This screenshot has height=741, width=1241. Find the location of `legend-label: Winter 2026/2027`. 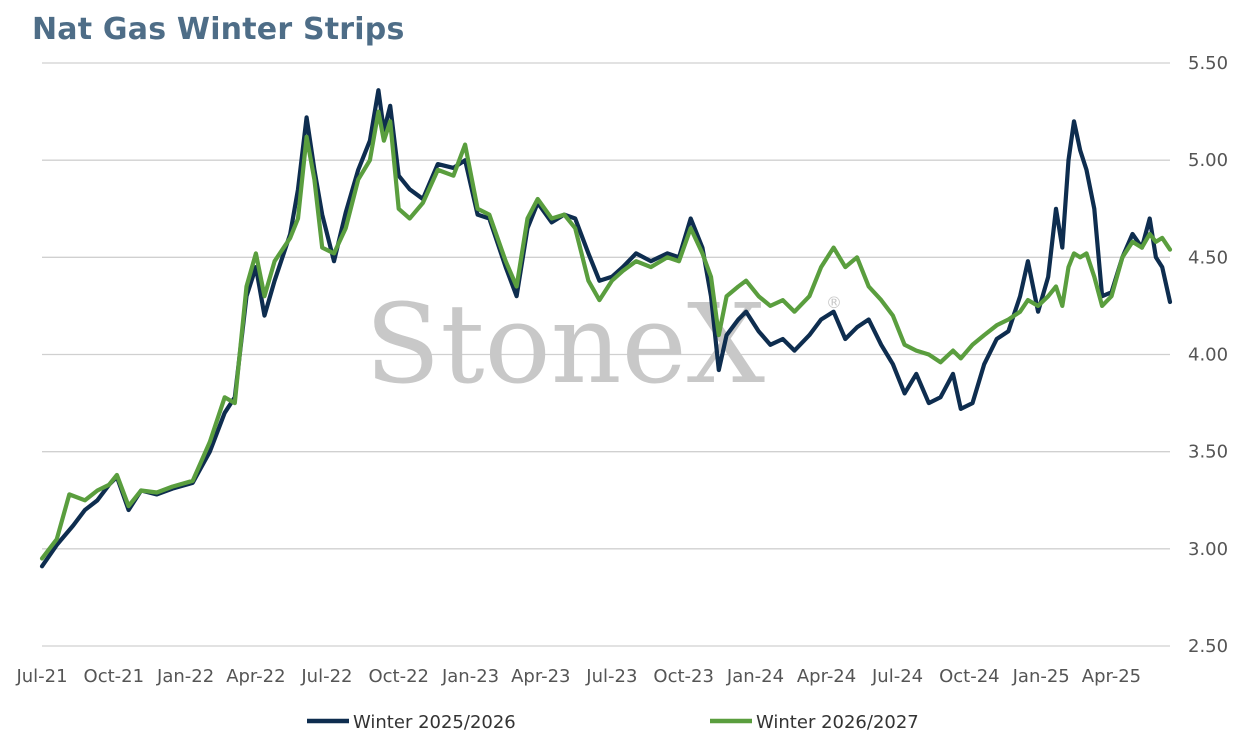

legend-label: Winter 2026/2027 is located at coordinates (837, 722).